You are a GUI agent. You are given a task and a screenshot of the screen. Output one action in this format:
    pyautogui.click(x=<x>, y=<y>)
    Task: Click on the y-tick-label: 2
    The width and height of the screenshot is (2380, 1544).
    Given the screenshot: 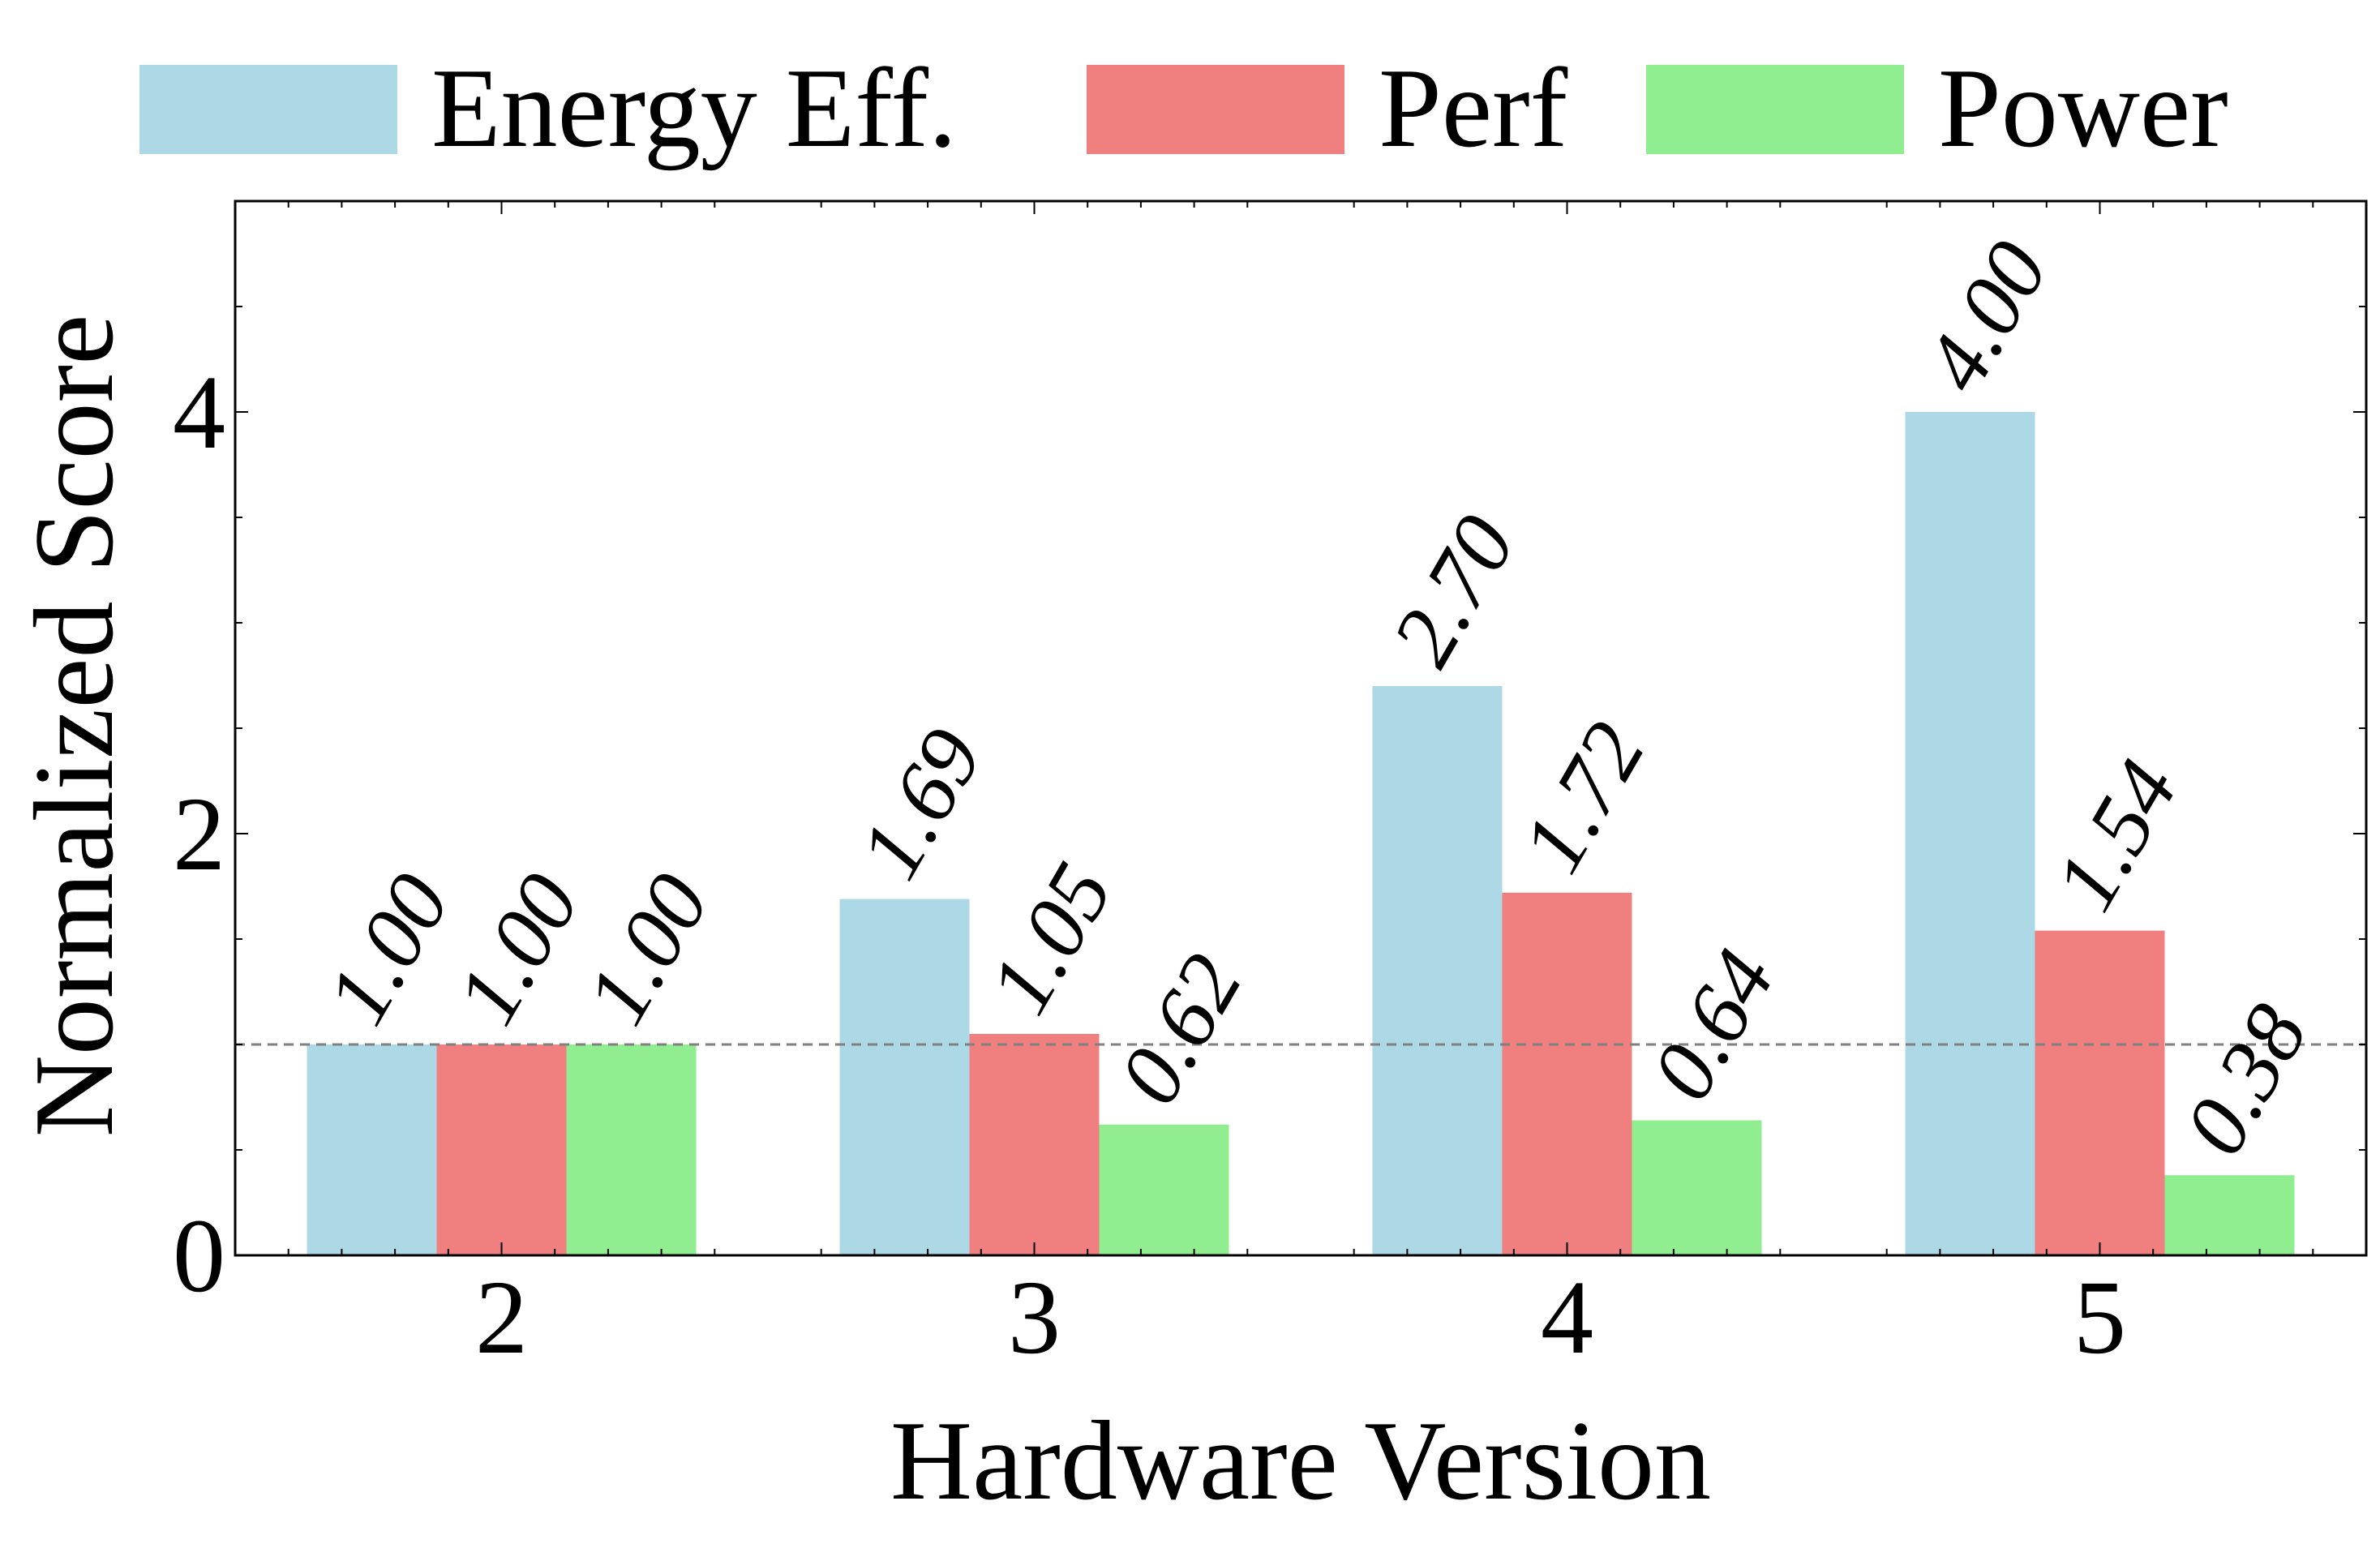 What is the action you would take?
    pyautogui.click(x=199, y=834)
    